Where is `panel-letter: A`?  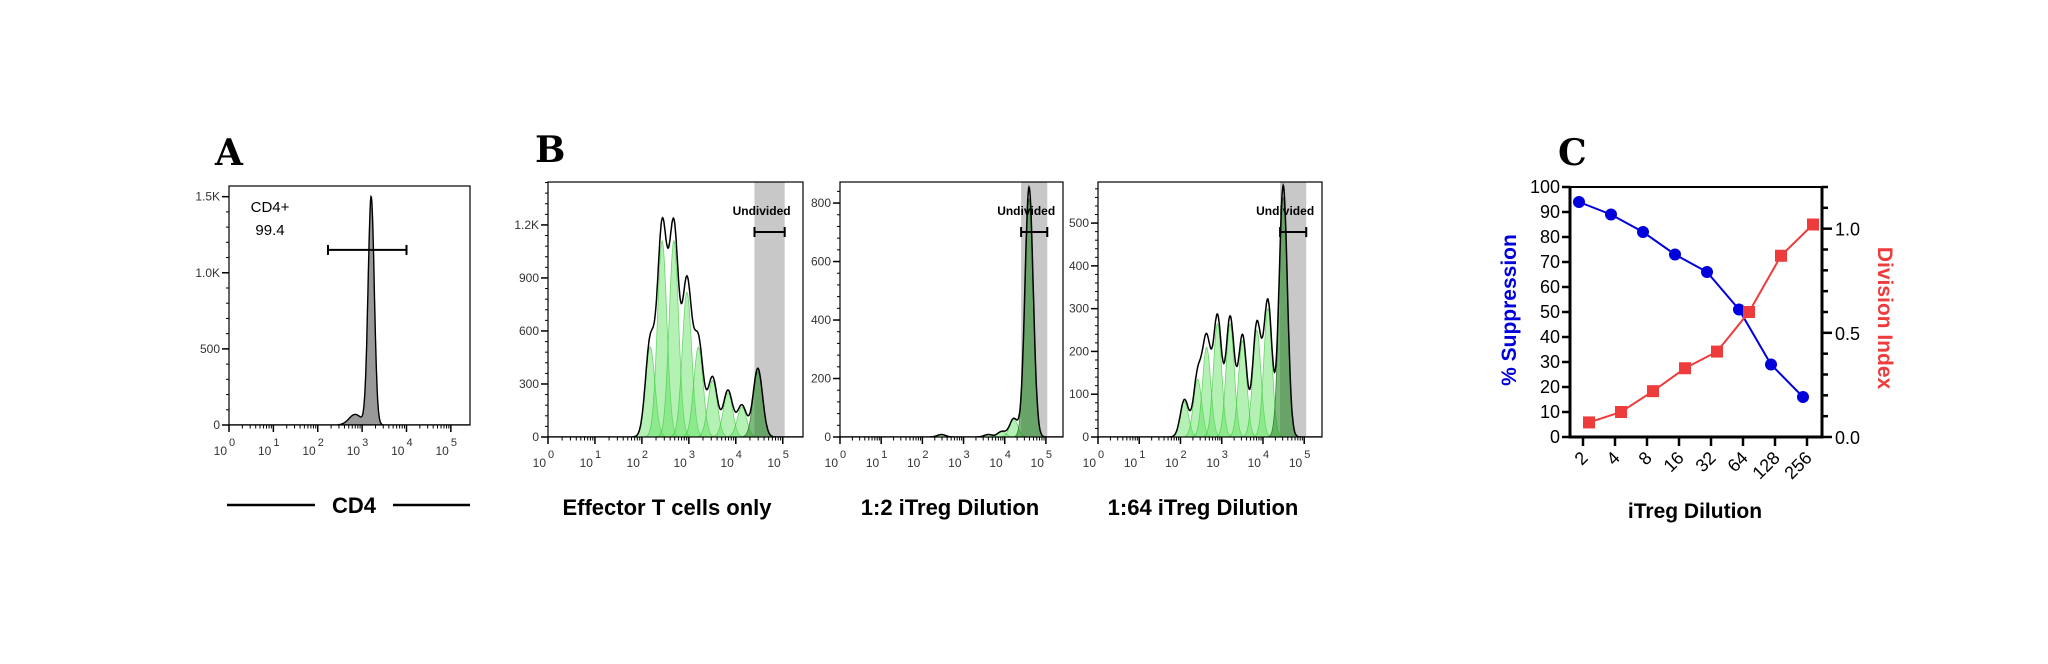 panel-letter: A is located at coordinates (229, 153).